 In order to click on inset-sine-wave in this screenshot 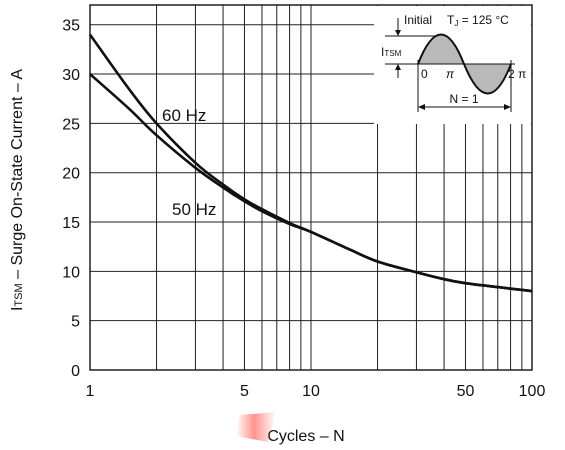, I will do `click(464, 64)`.